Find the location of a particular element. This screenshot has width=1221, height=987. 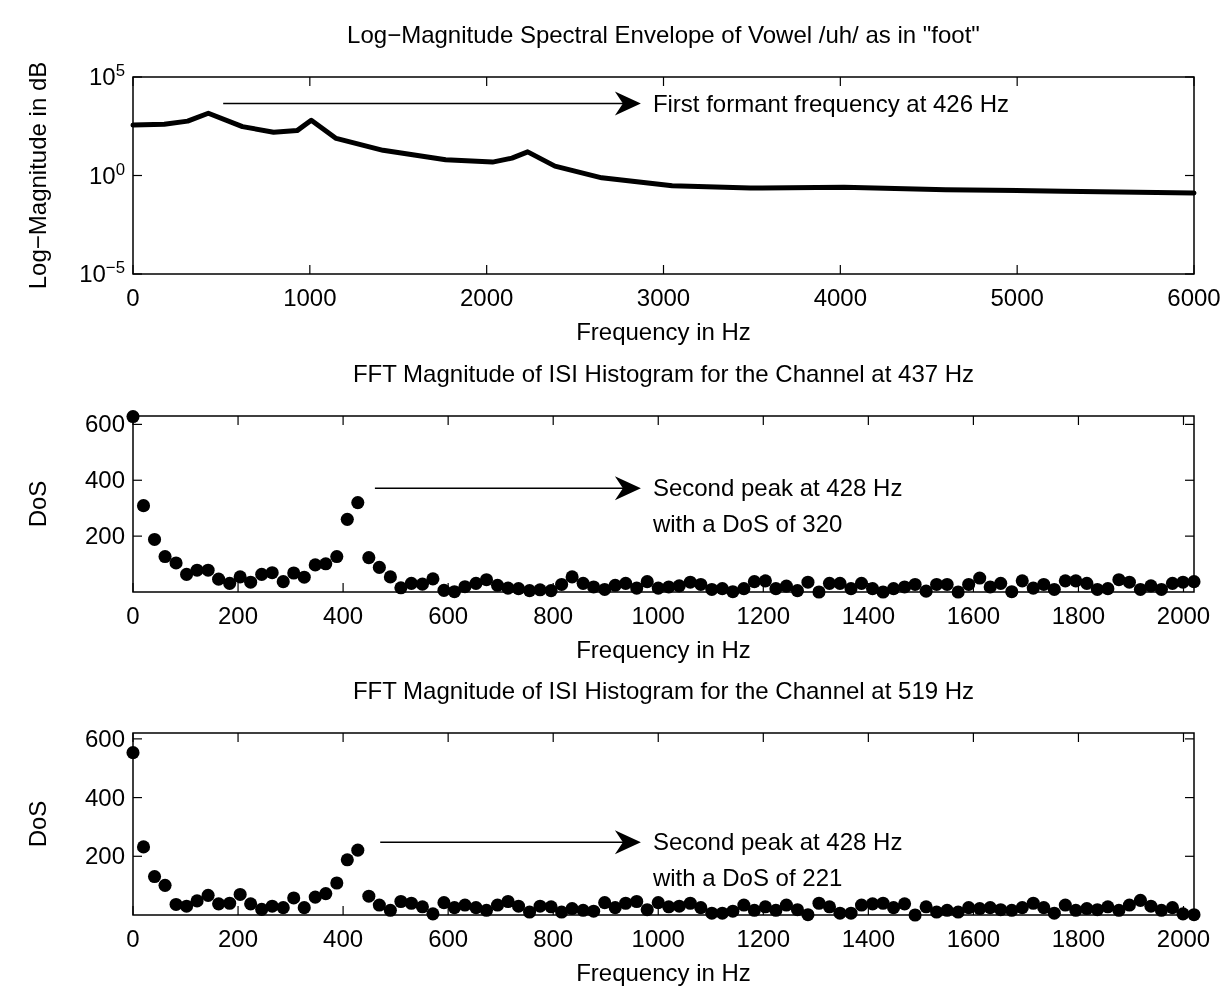

y-axis-title: Log−Magnitude in dB is located at coordinates (37, 175).